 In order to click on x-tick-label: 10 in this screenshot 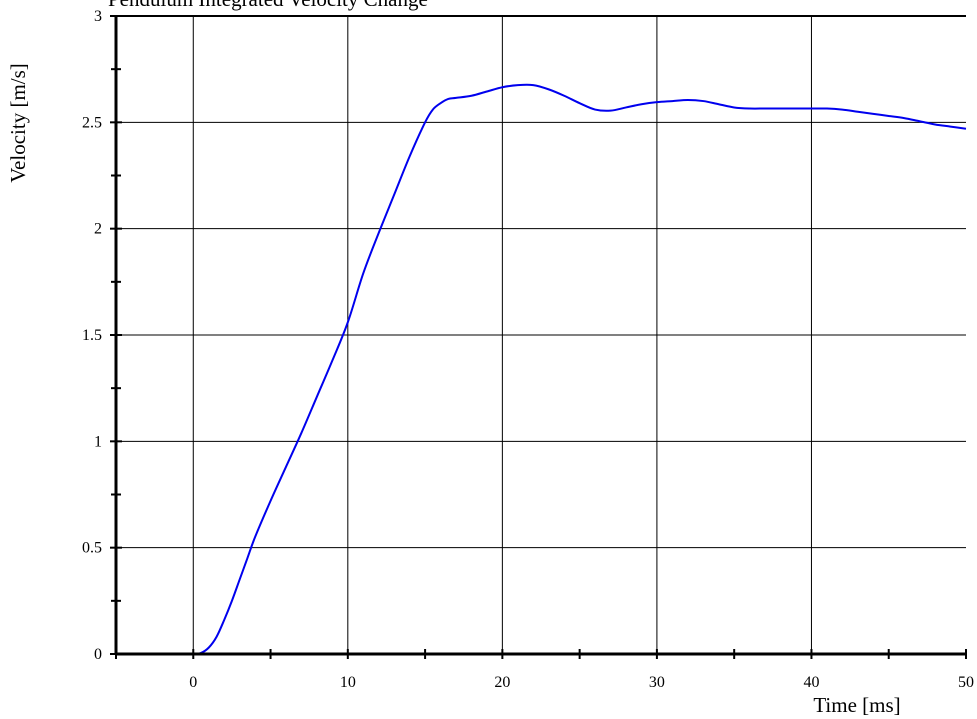, I will do `click(348, 682)`.